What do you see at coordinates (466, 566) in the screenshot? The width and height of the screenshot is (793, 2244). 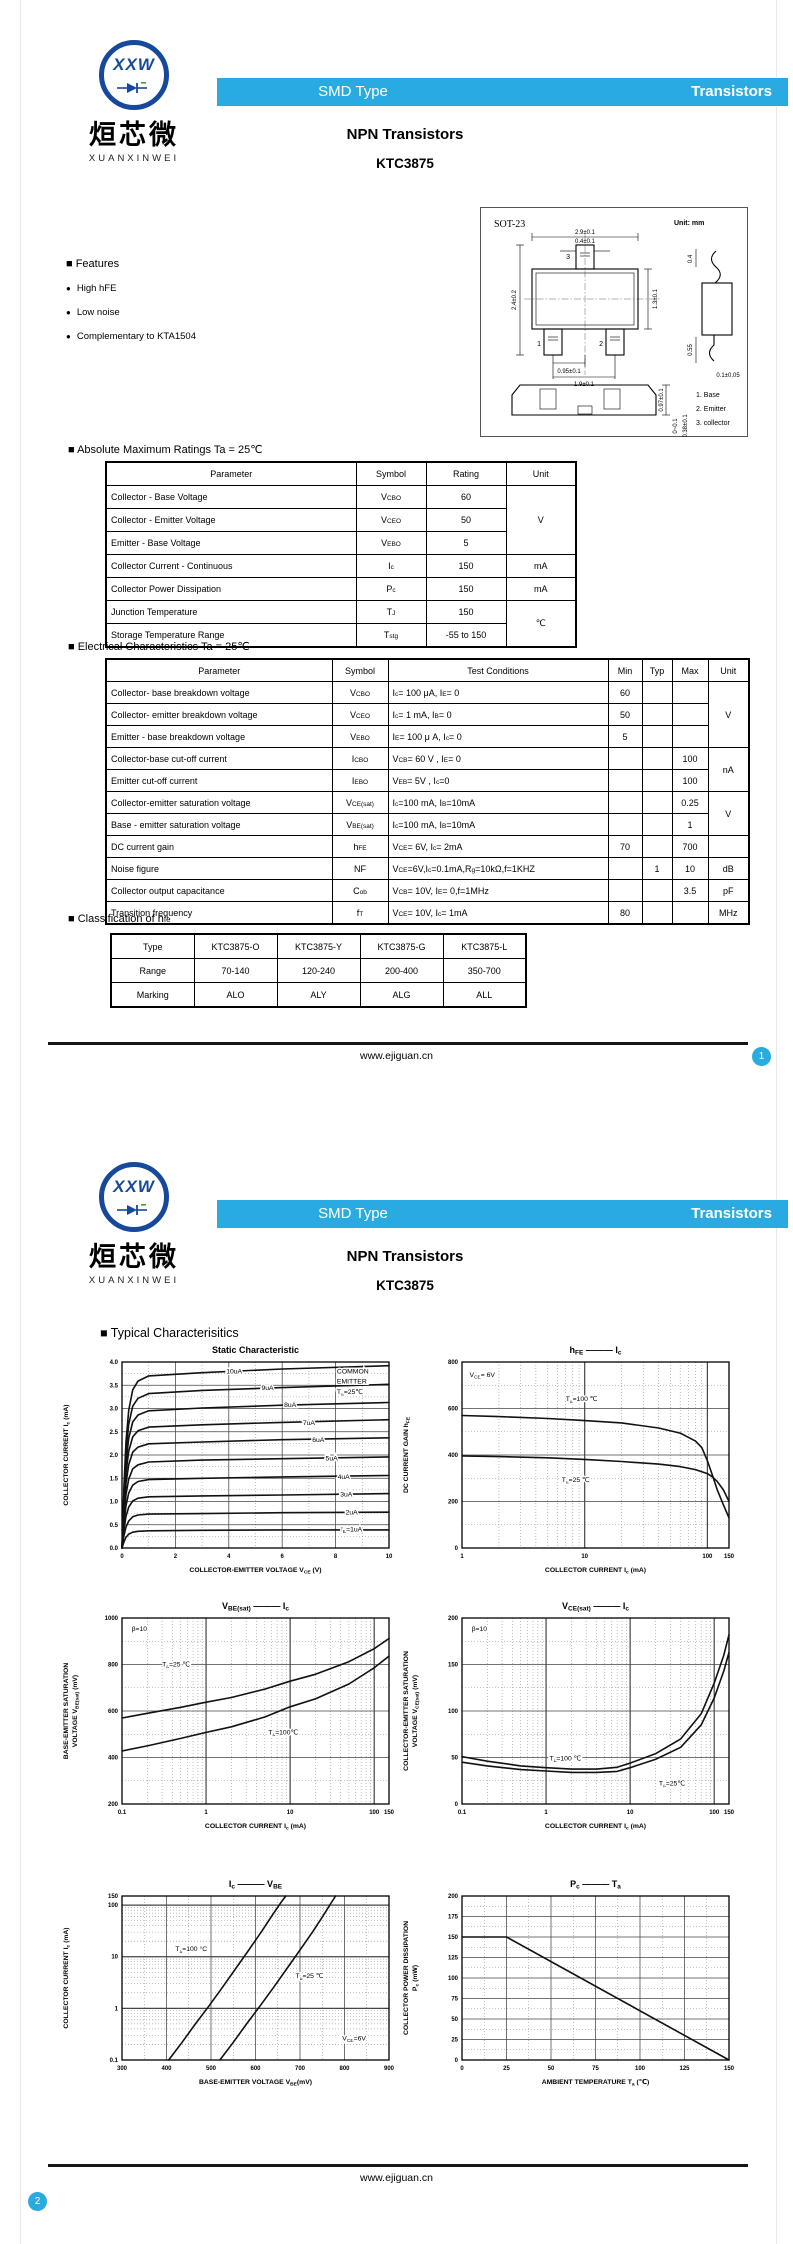 I see `table-cell: 150` at bounding box center [466, 566].